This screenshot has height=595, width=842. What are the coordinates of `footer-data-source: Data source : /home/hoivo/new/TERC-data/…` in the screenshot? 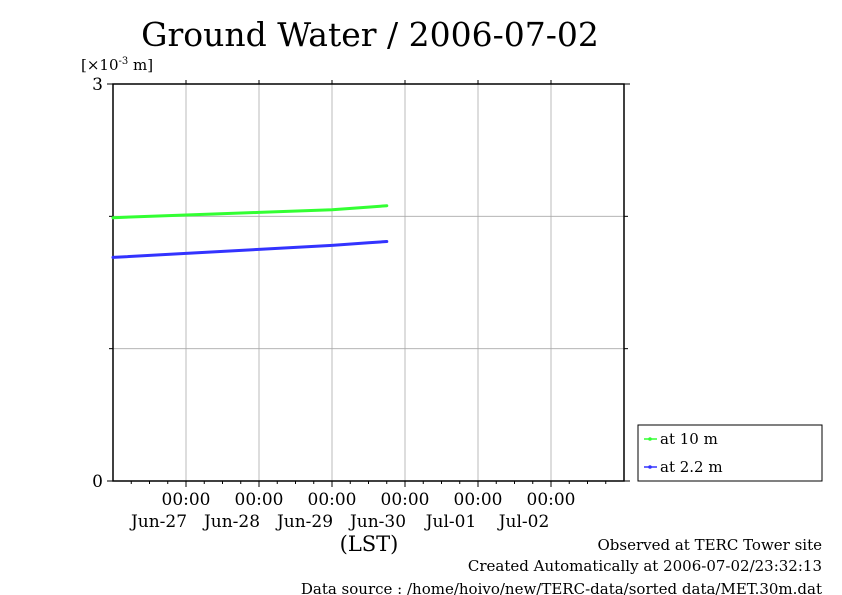 It's located at (561, 587).